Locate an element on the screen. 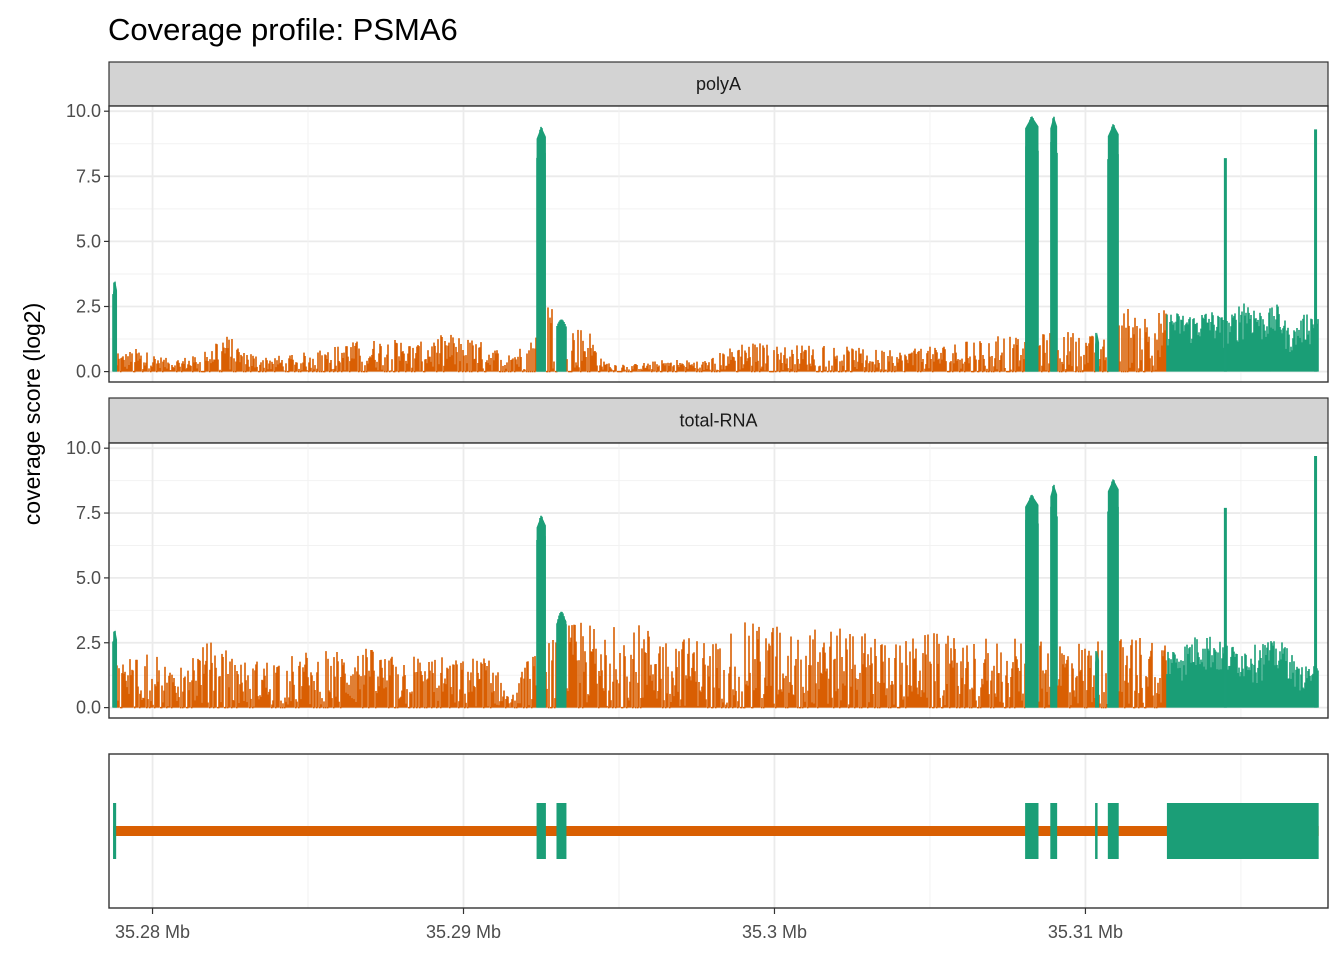 This screenshot has height=960, width=1344. gene-track-border is located at coordinates (718, 831).